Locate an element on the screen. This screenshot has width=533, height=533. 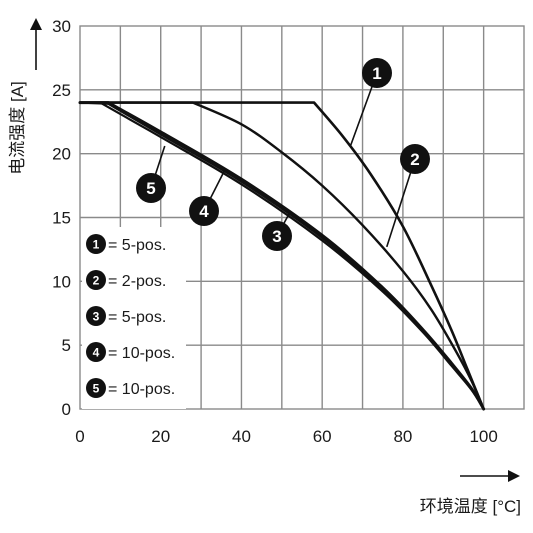
x-tick-label: 40 is located at coordinates (241, 436).